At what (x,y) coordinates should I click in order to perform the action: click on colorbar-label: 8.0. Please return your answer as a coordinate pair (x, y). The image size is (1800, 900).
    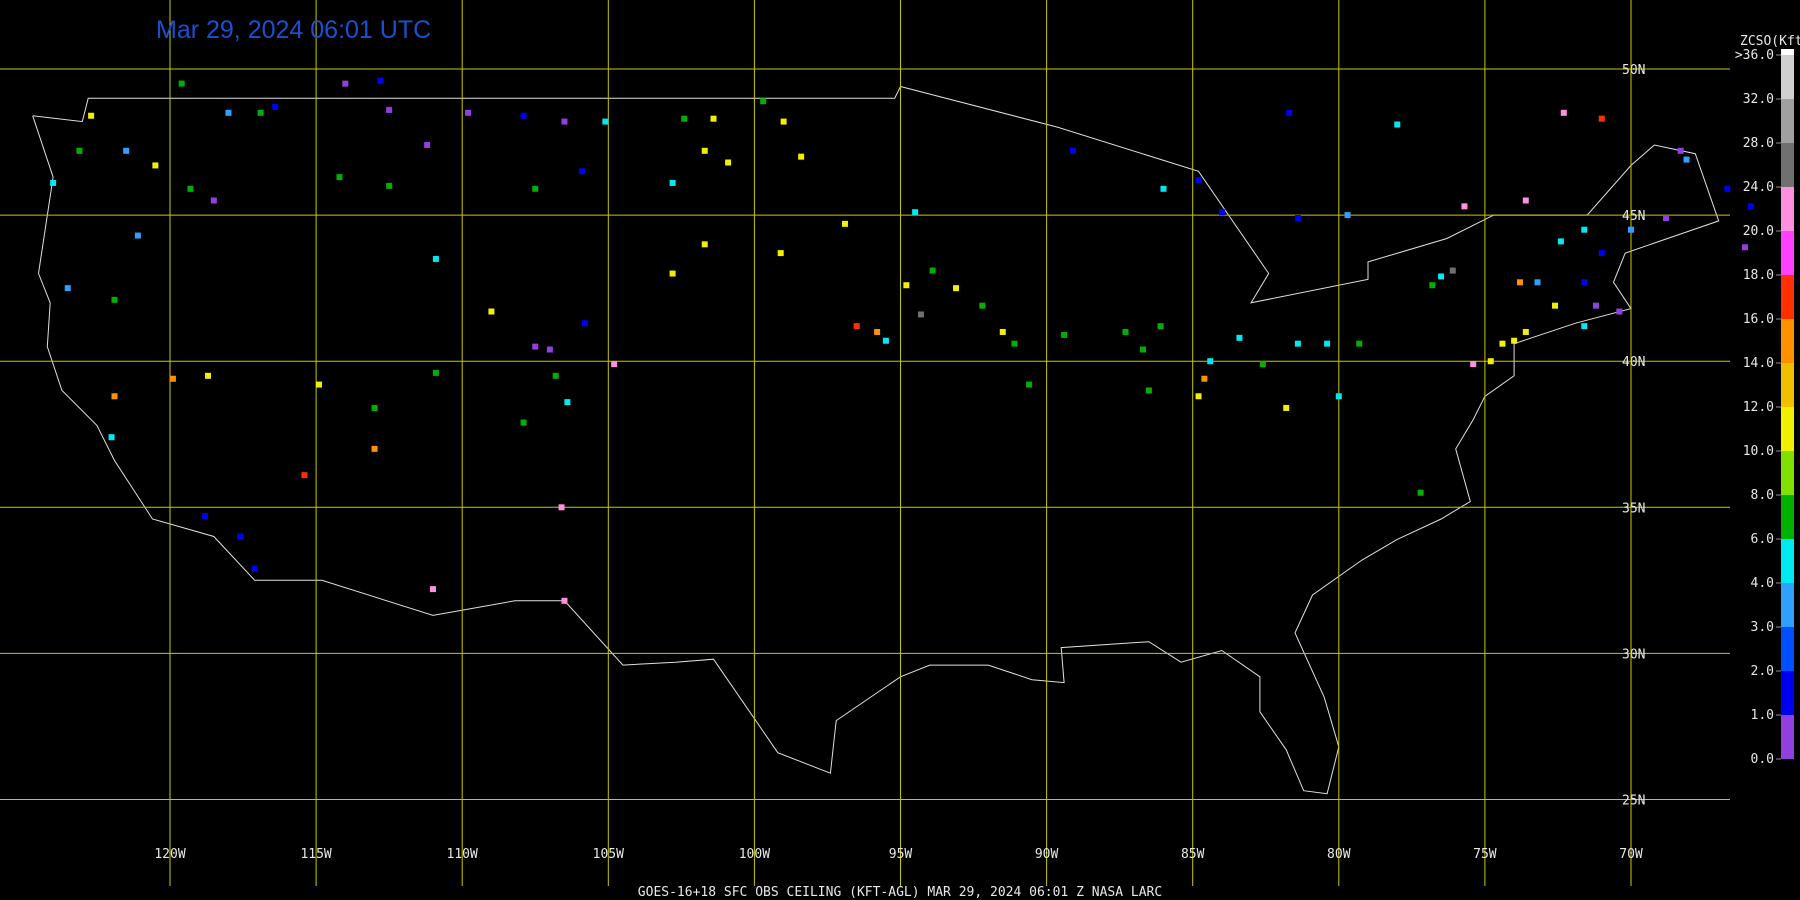
    Looking at the image, I should click on (1762, 495).